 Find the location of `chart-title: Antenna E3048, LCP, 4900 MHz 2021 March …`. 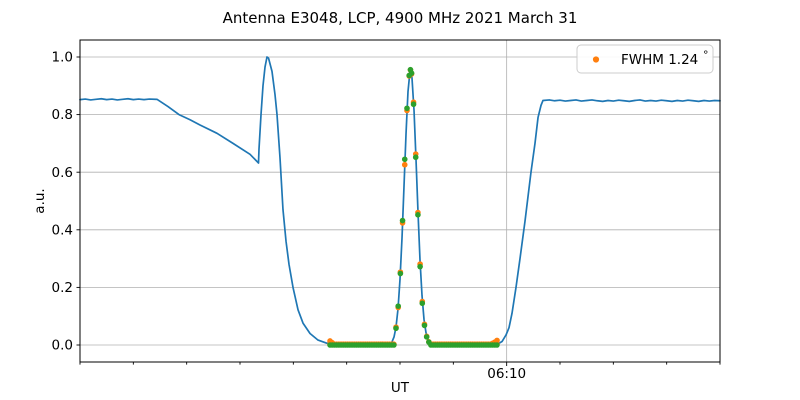

chart-title: Antenna E3048, LCP, 4900 MHz 2021 March … is located at coordinates (400, 18).